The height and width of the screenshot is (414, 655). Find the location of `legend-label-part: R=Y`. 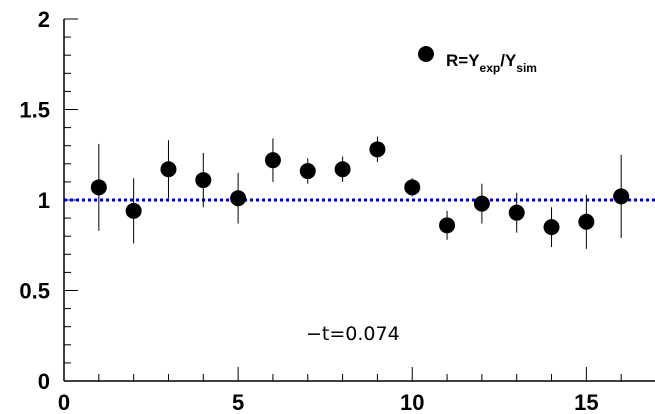

legend-label-part: R=Y is located at coordinates (463, 60).